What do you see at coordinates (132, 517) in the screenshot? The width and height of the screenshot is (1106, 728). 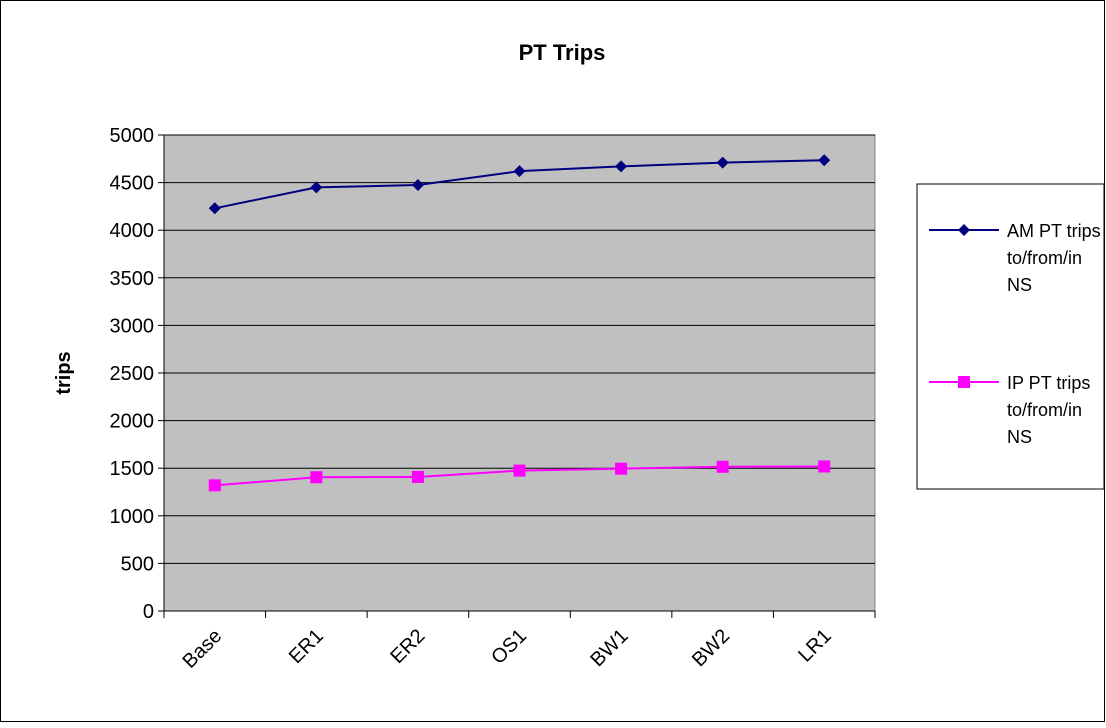 I see `y-tick-label: 1000` at bounding box center [132, 517].